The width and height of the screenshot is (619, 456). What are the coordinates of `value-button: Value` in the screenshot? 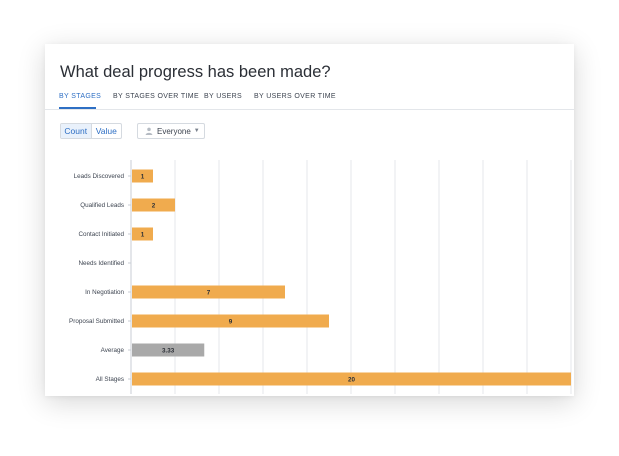 It's located at (106, 131).